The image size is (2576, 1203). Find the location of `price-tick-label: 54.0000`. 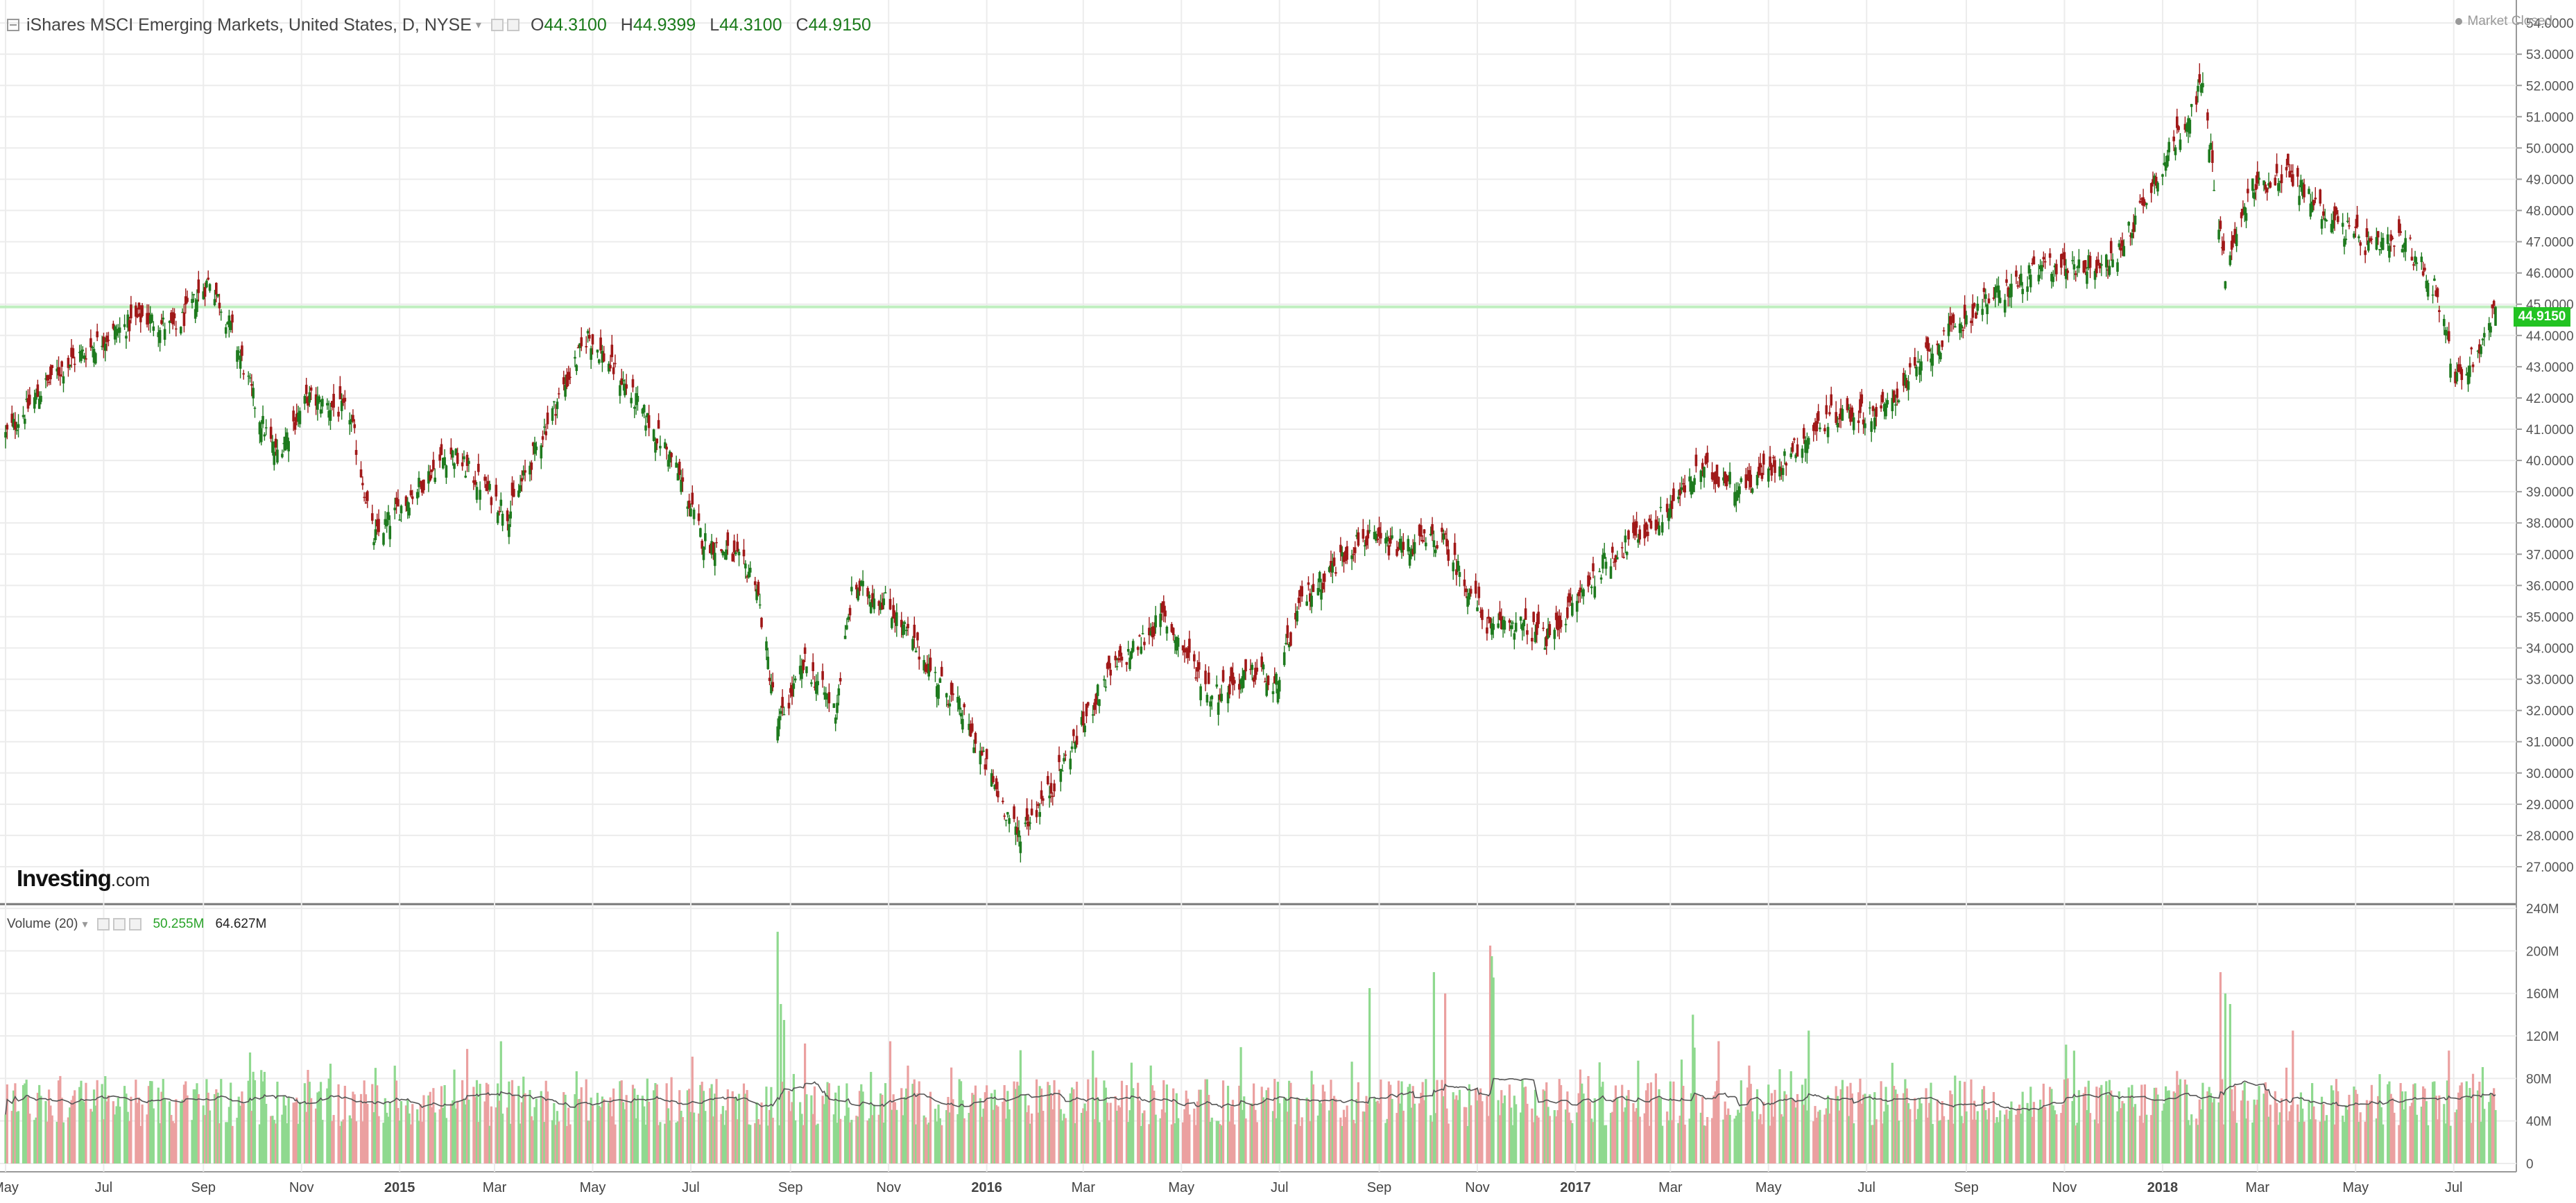

price-tick-label: 54.0000 is located at coordinates (2550, 24).